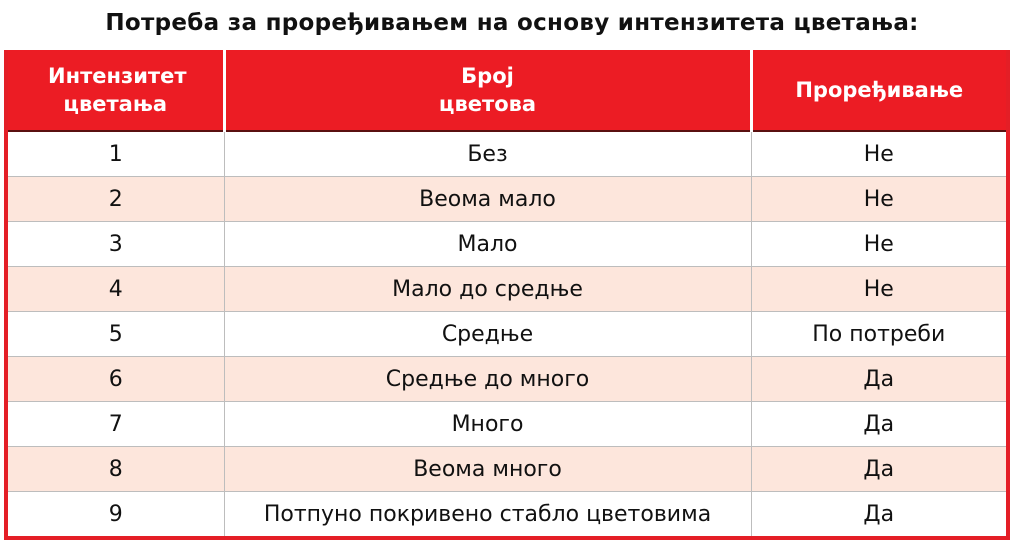 The image size is (1024, 546). What do you see at coordinates (115, 91) in the screenshot?
I see `header-flowering-intensity: Интензитет цветања` at bounding box center [115, 91].